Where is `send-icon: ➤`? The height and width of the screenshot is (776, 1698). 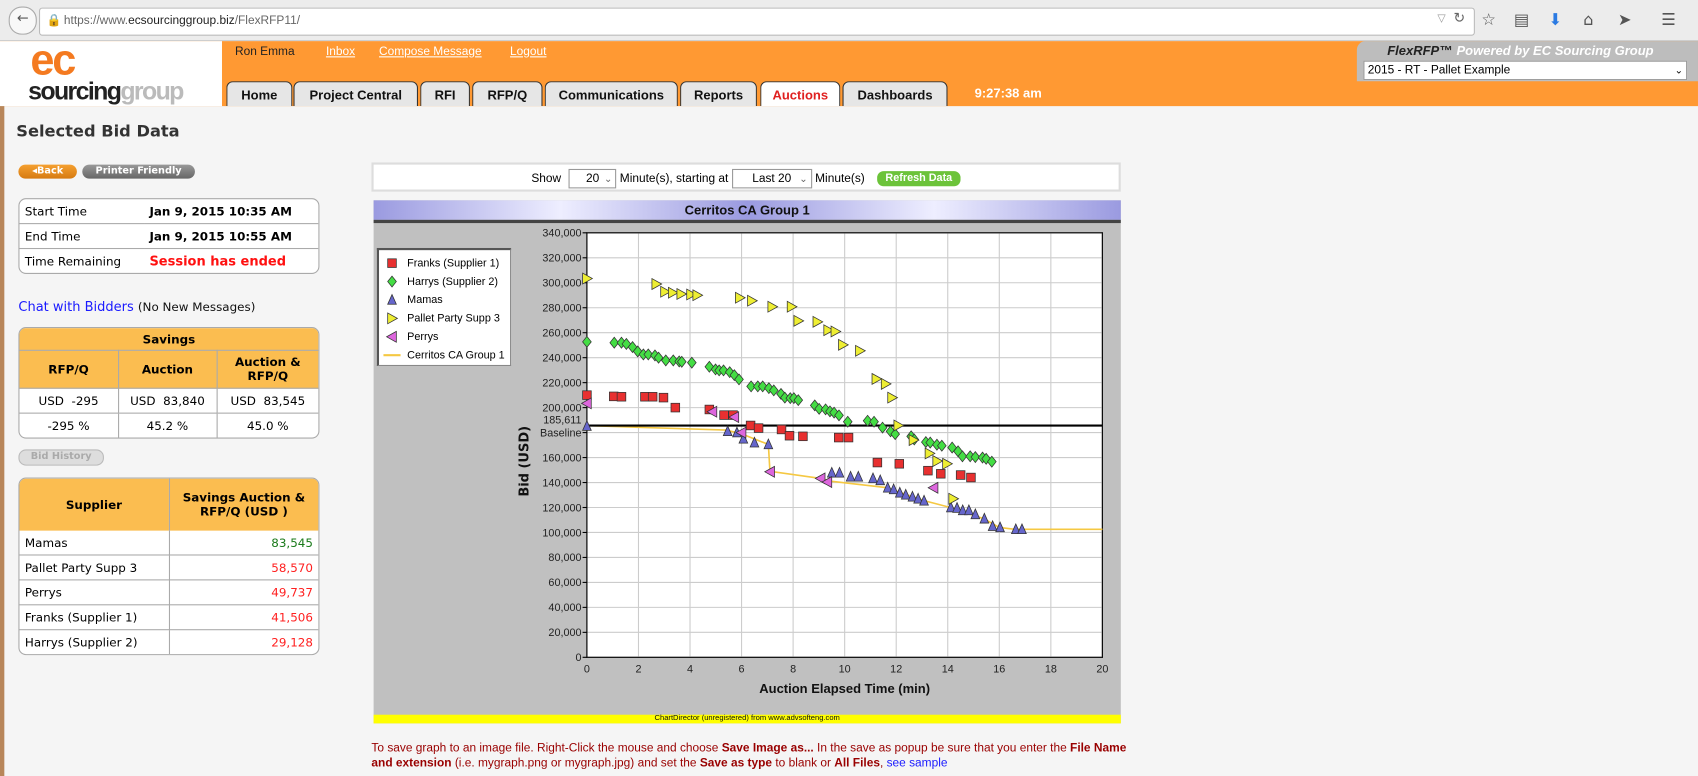
send-icon: ➤ is located at coordinates (1624, 19).